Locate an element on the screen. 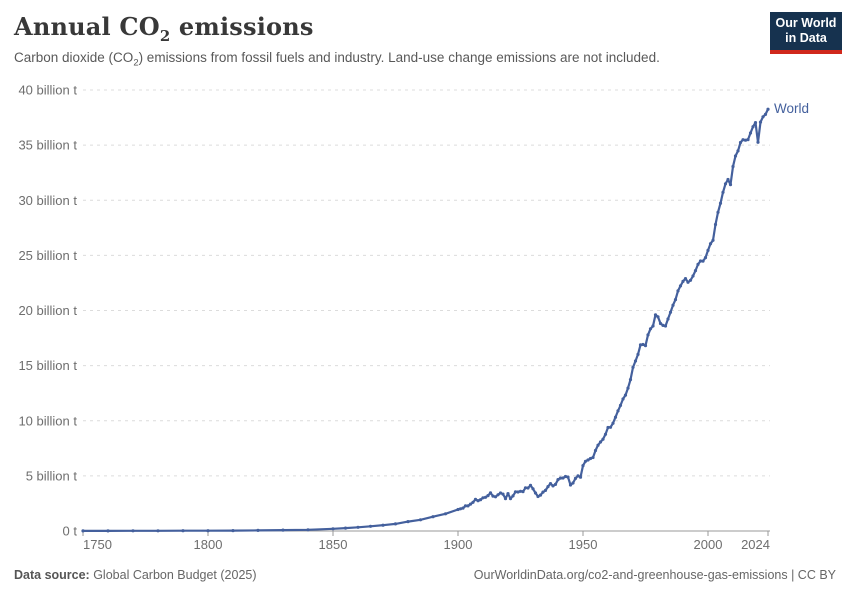  y-tick-label: 20 billion t is located at coordinates (47, 310).